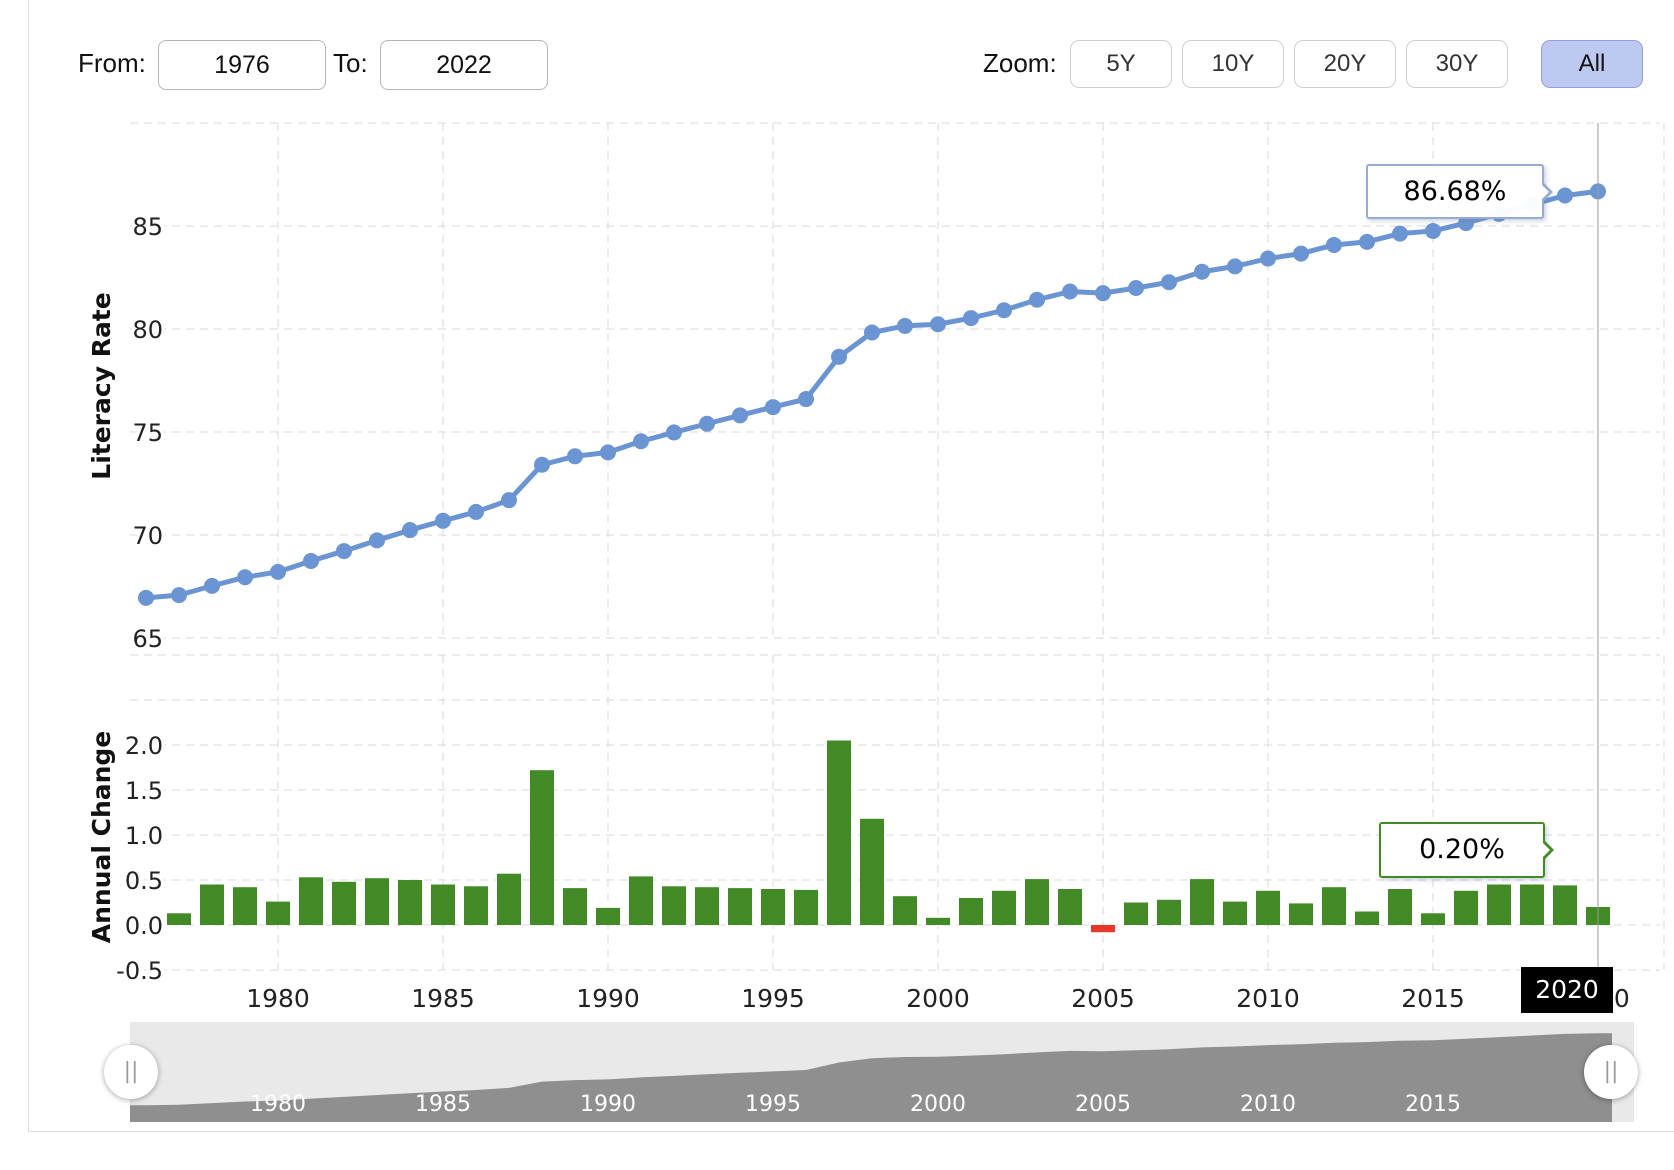 This screenshot has width=1674, height=1170. I want to click on svg-text: 1985, so click(443, 1104).